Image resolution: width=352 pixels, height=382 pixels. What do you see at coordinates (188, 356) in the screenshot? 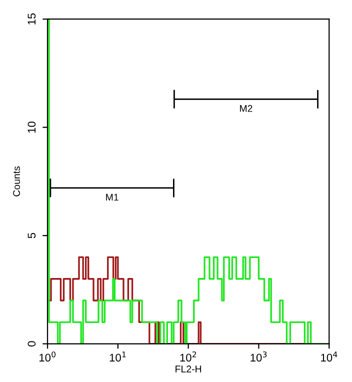
I see `x-tick-label: 10$^{2}$` at bounding box center [188, 356].